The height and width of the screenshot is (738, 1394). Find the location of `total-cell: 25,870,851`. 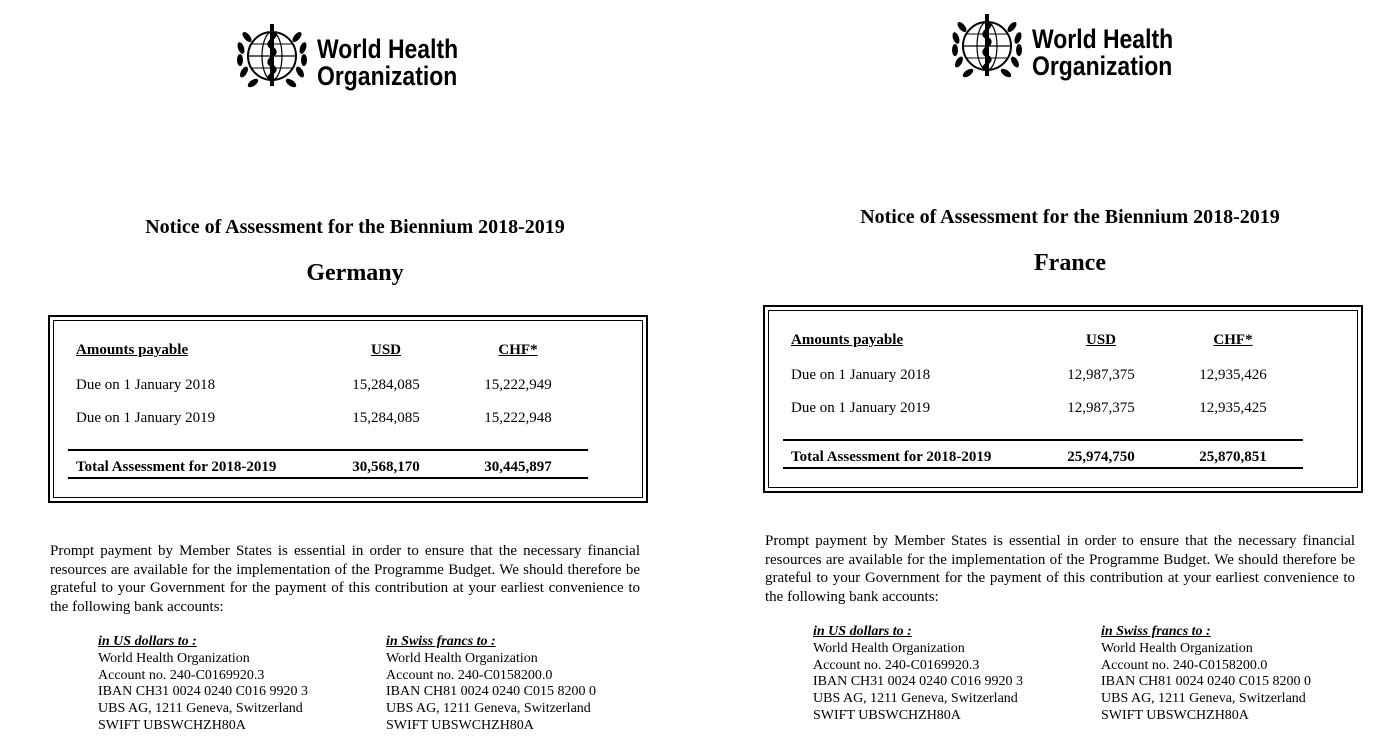

total-cell: 25,870,851 is located at coordinates (1233, 457).